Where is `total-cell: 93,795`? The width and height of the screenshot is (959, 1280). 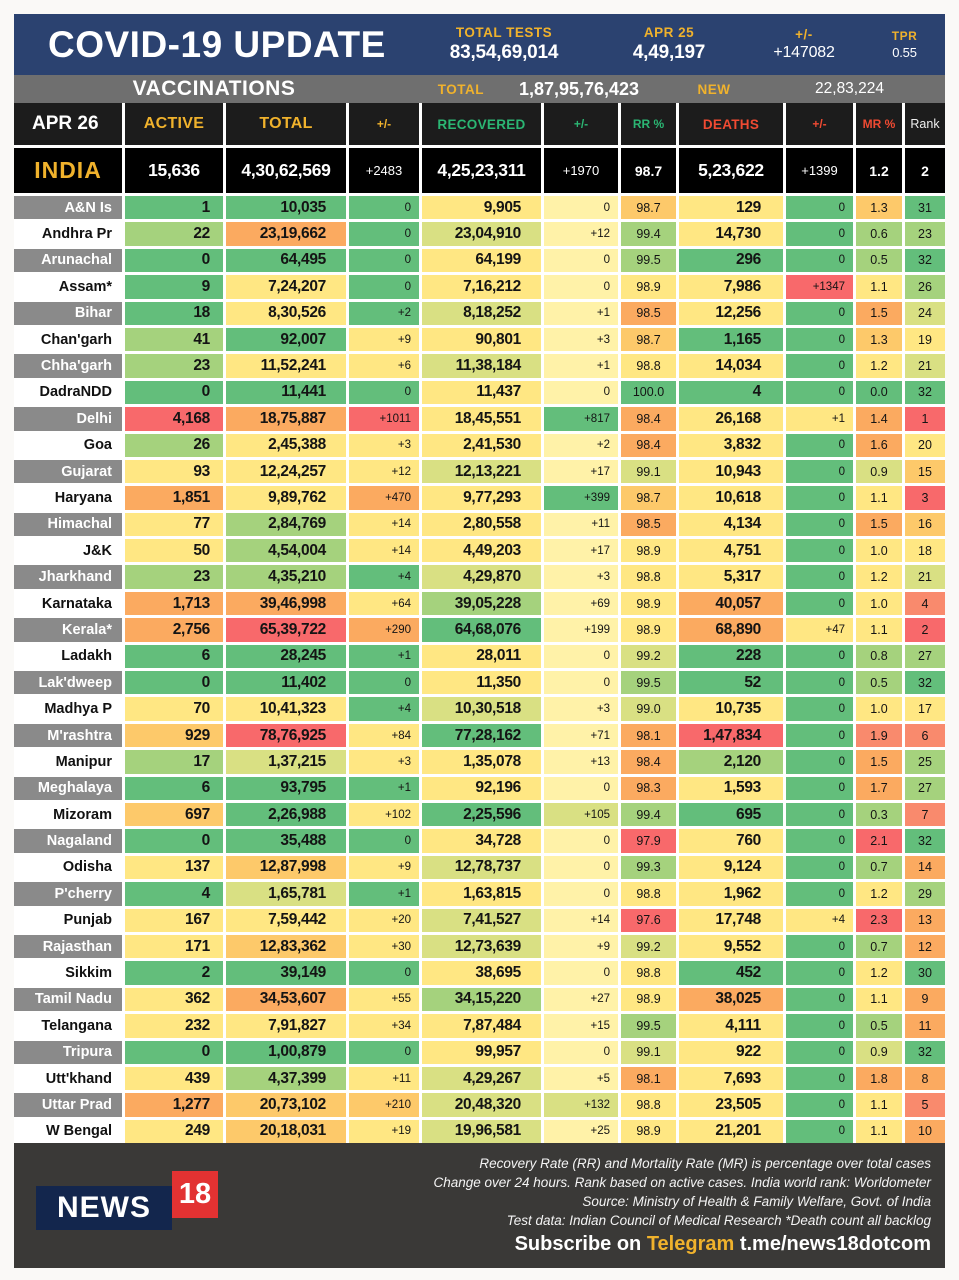
total-cell: 93,795 is located at coordinates (286, 788).